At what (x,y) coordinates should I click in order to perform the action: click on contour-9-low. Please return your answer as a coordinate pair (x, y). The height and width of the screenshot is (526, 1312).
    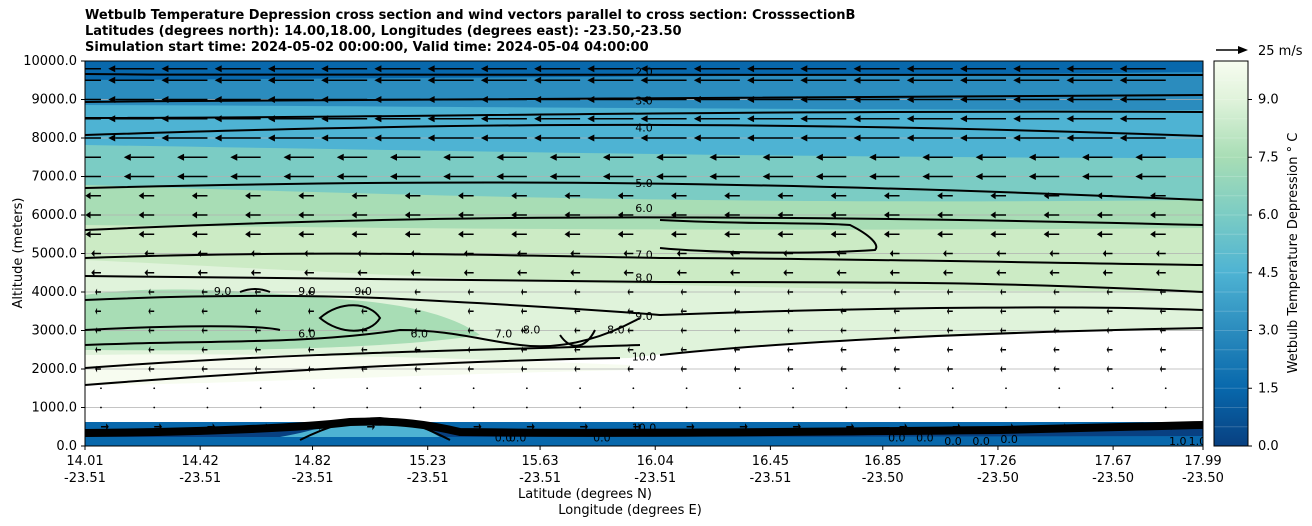
    Looking at the image, I should click on (363, 356).